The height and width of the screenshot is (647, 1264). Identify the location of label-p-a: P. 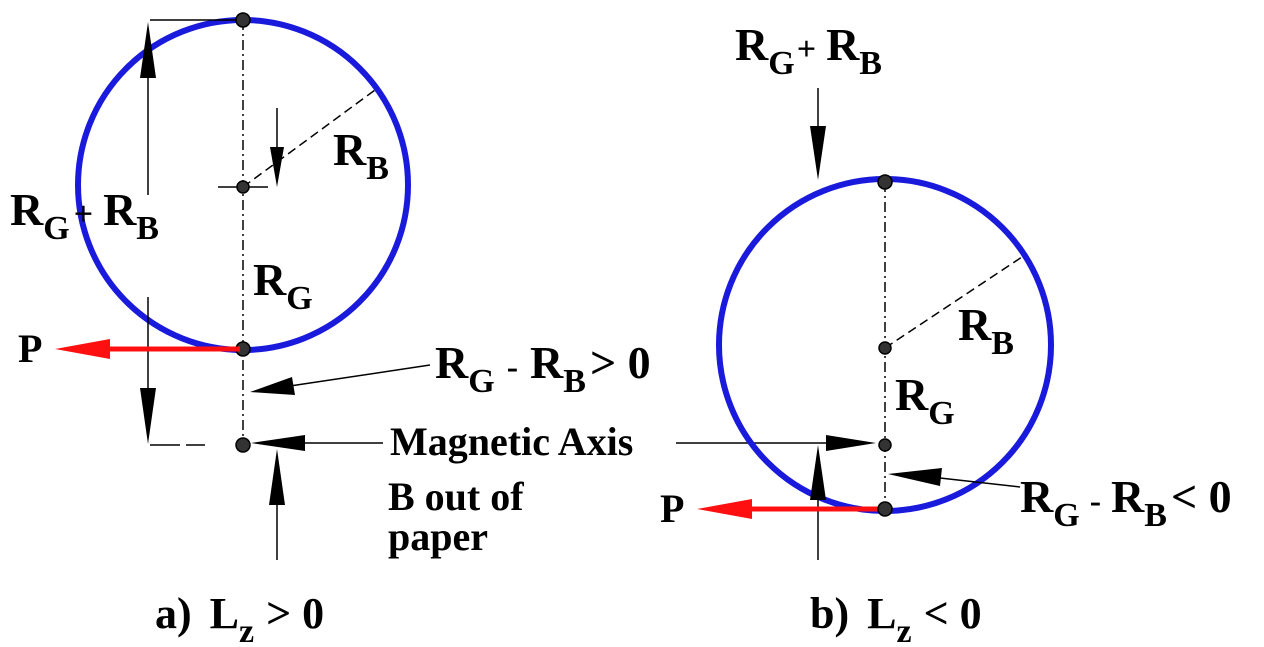
(30, 348).